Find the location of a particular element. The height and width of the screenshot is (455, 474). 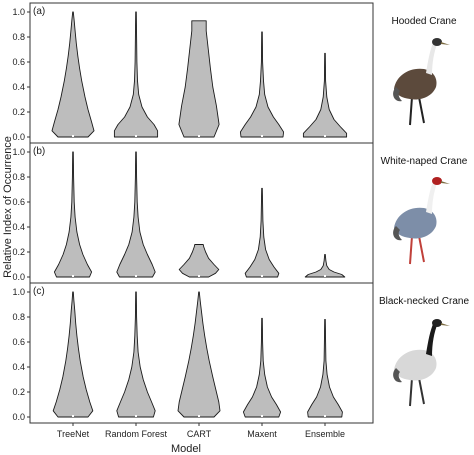

x-tick-label: CART is located at coordinates (199, 434).